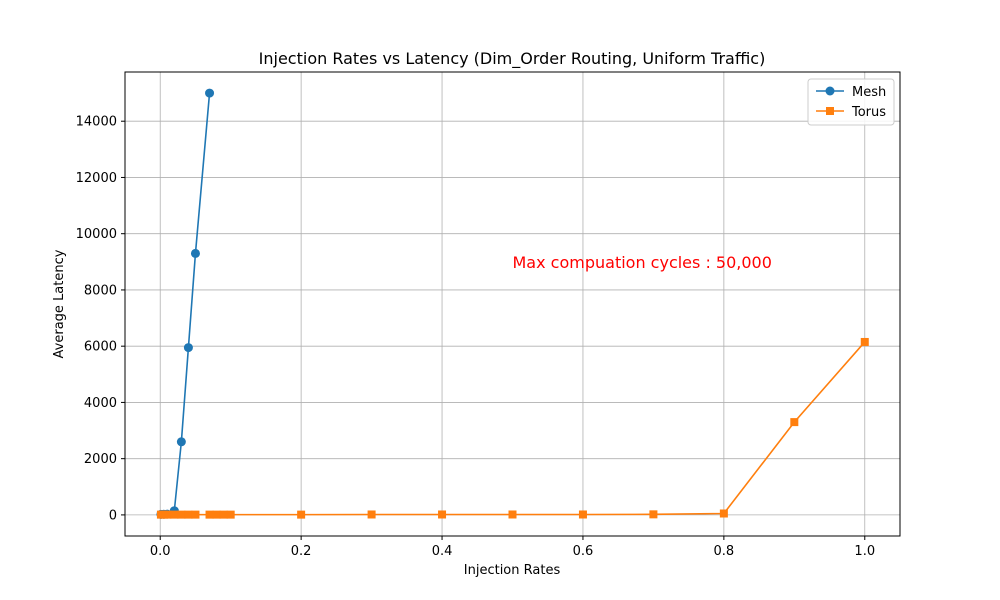 This screenshot has width=1000, height=600. Describe the element at coordinates (724, 551) in the screenshot. I see `x-tick-label: 0.8` at that location.